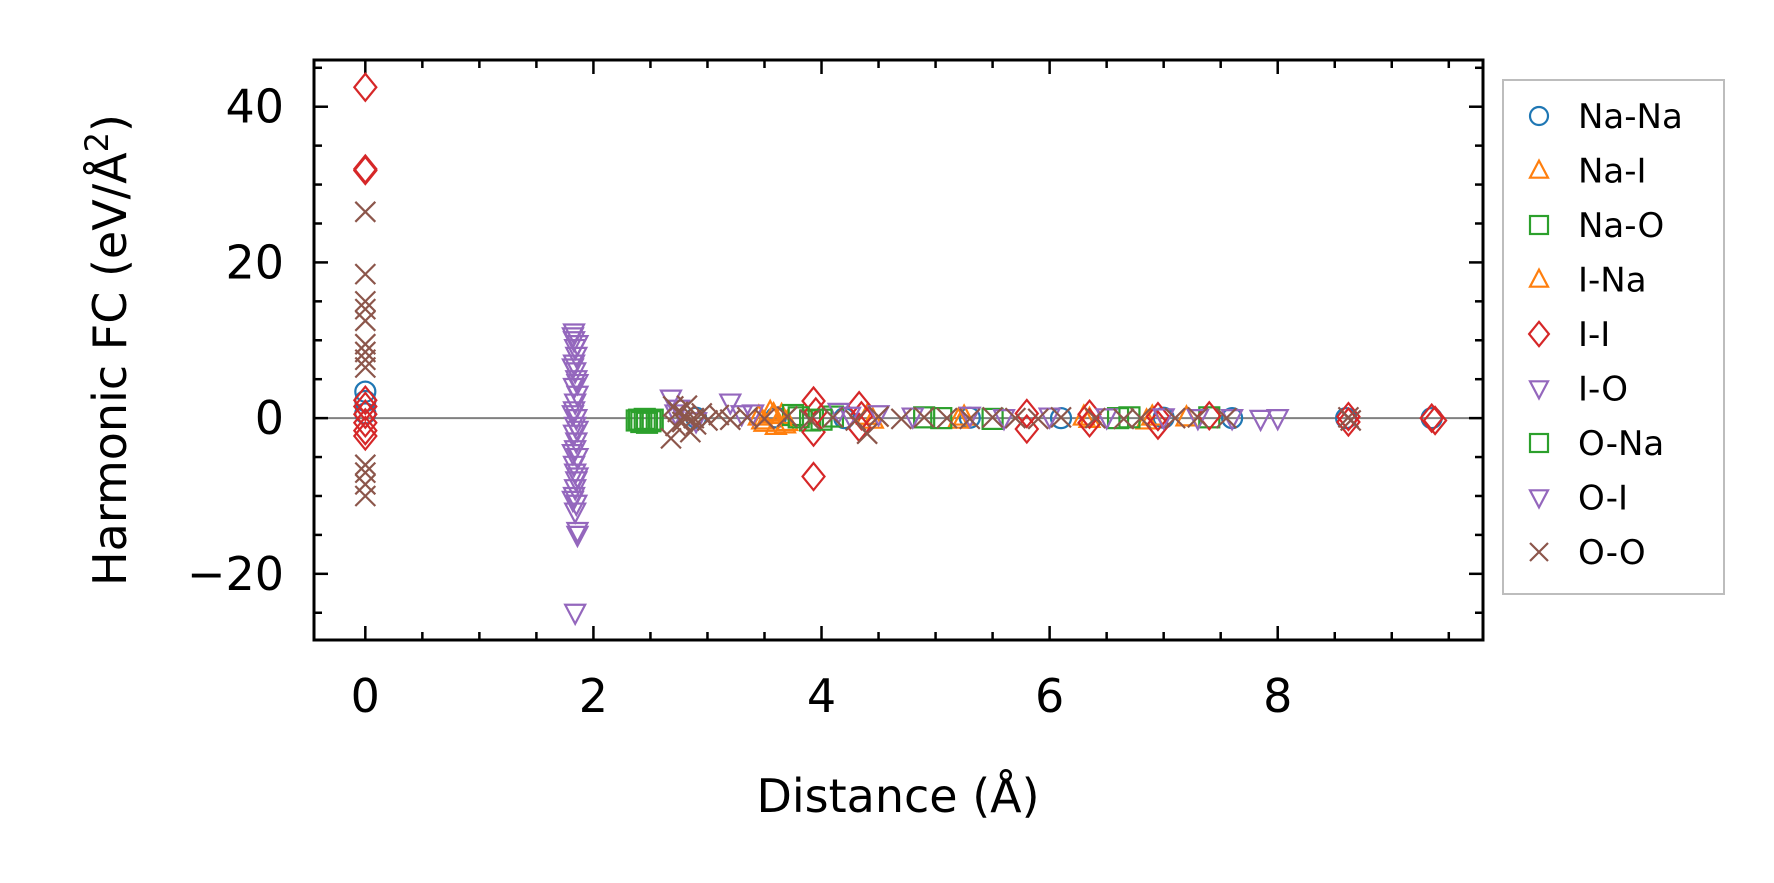 The image size is (1774, 883). What do you see at coordinates (235, 574) in the screenshot?
I see `y-tick-label: −20` at bounding box center [235, 574].